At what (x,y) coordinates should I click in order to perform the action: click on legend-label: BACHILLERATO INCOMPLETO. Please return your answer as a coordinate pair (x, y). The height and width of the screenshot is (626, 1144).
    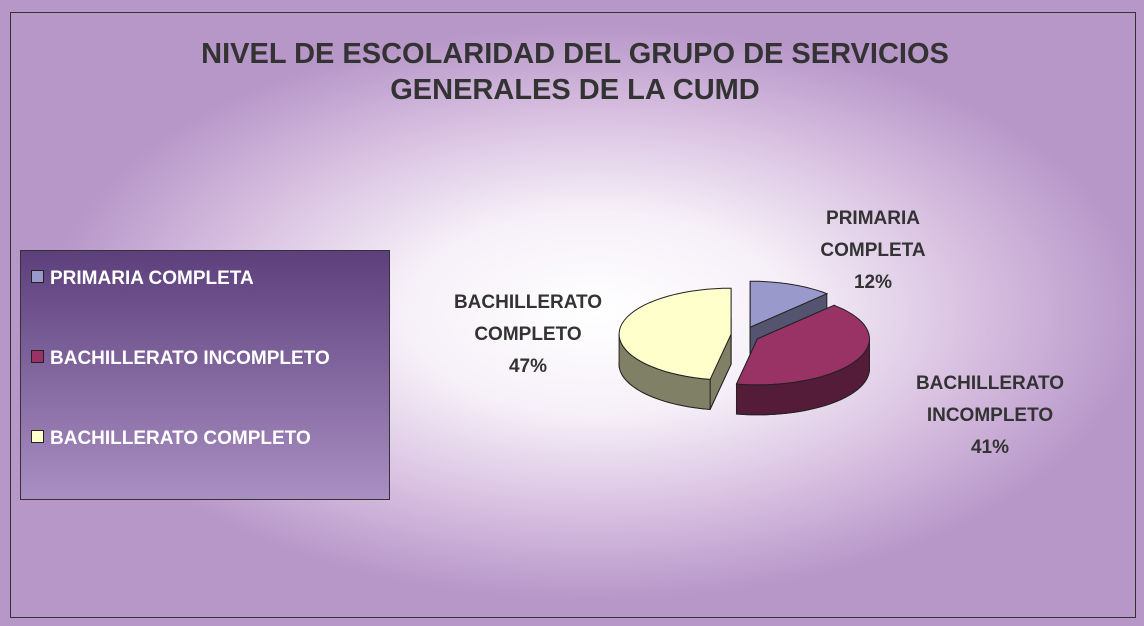
    Looking at the image, I should click on (190, 358).